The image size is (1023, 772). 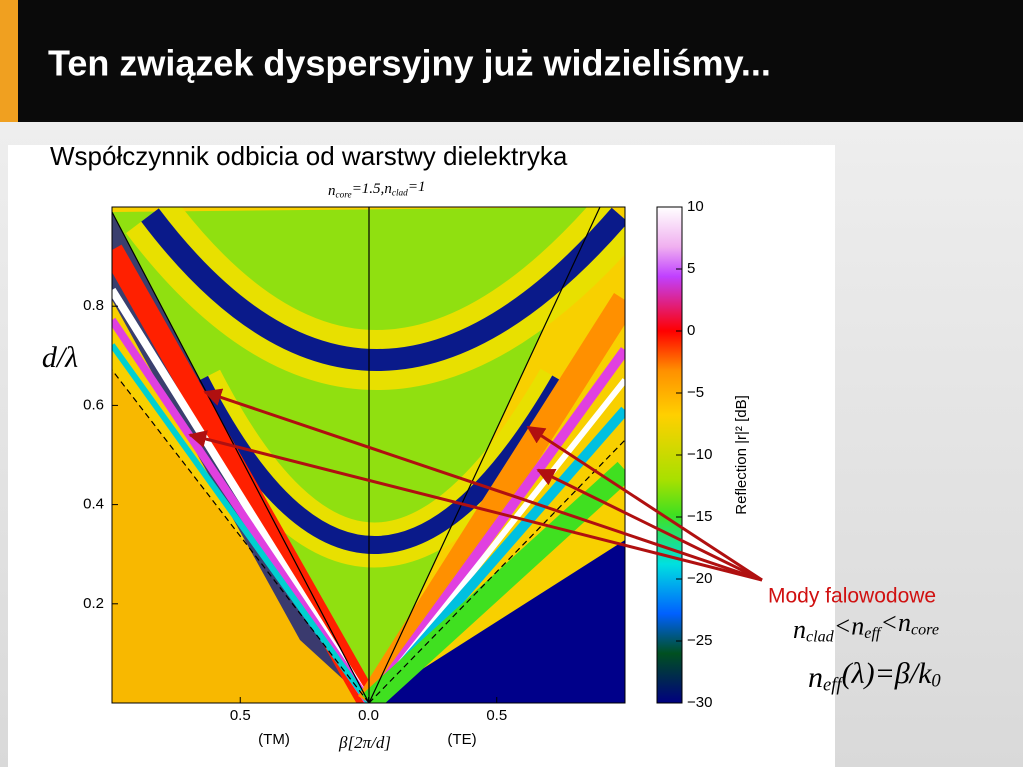 I want to click on y-axis-label: d/λ, so click(x=60, y=357).